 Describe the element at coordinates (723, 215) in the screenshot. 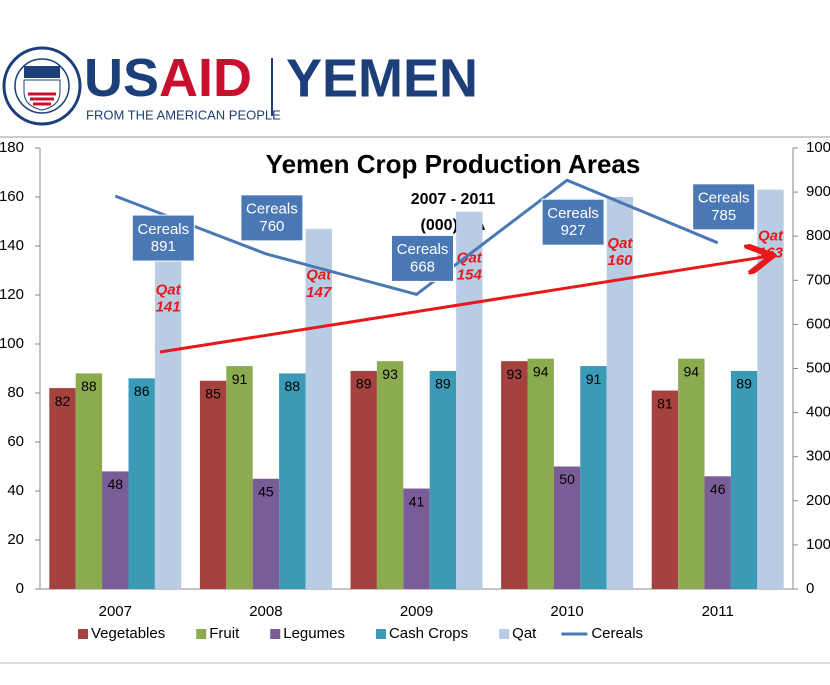

I see `label-line: 785` at that location.